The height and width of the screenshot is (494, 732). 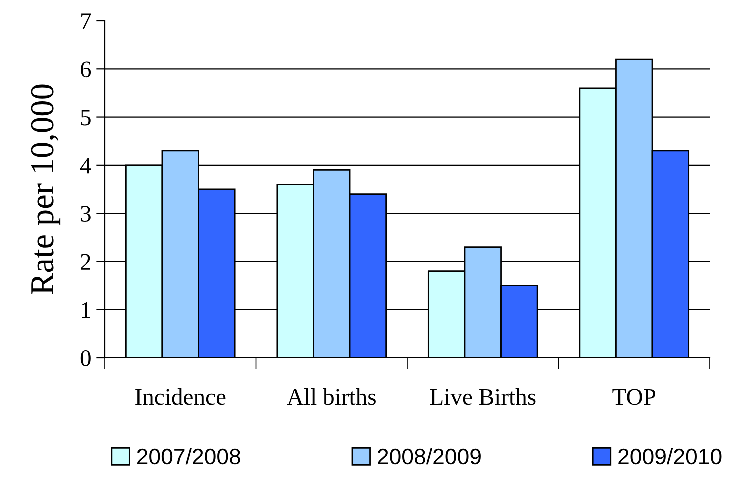 What do you see at coordinates (86, 262) in the screenshot?
I see `y-tick-label: 2` at bounding box center [86, 262].